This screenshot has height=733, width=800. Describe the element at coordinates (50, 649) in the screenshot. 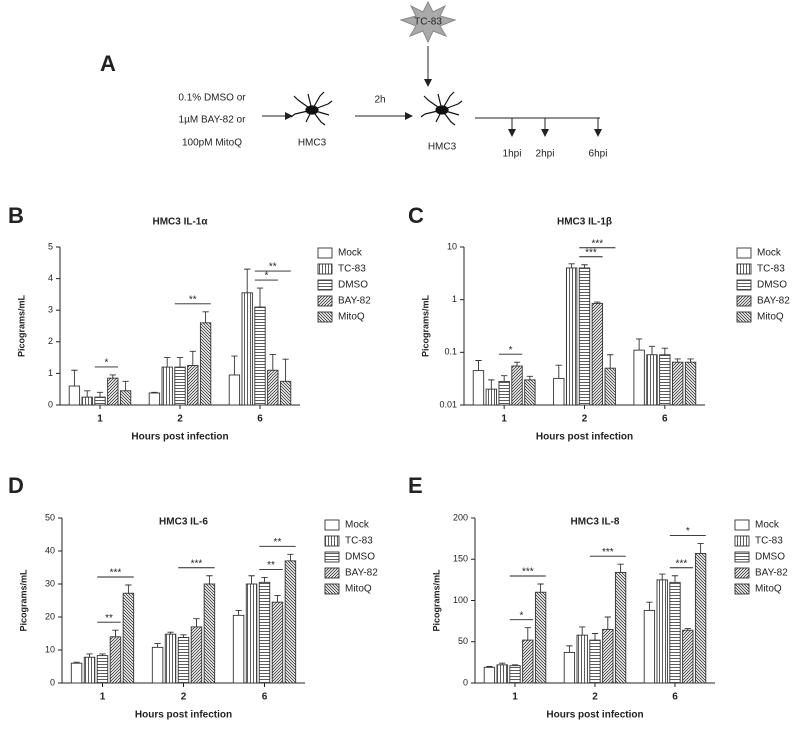

I see `y-tick-label: 10` at that location.